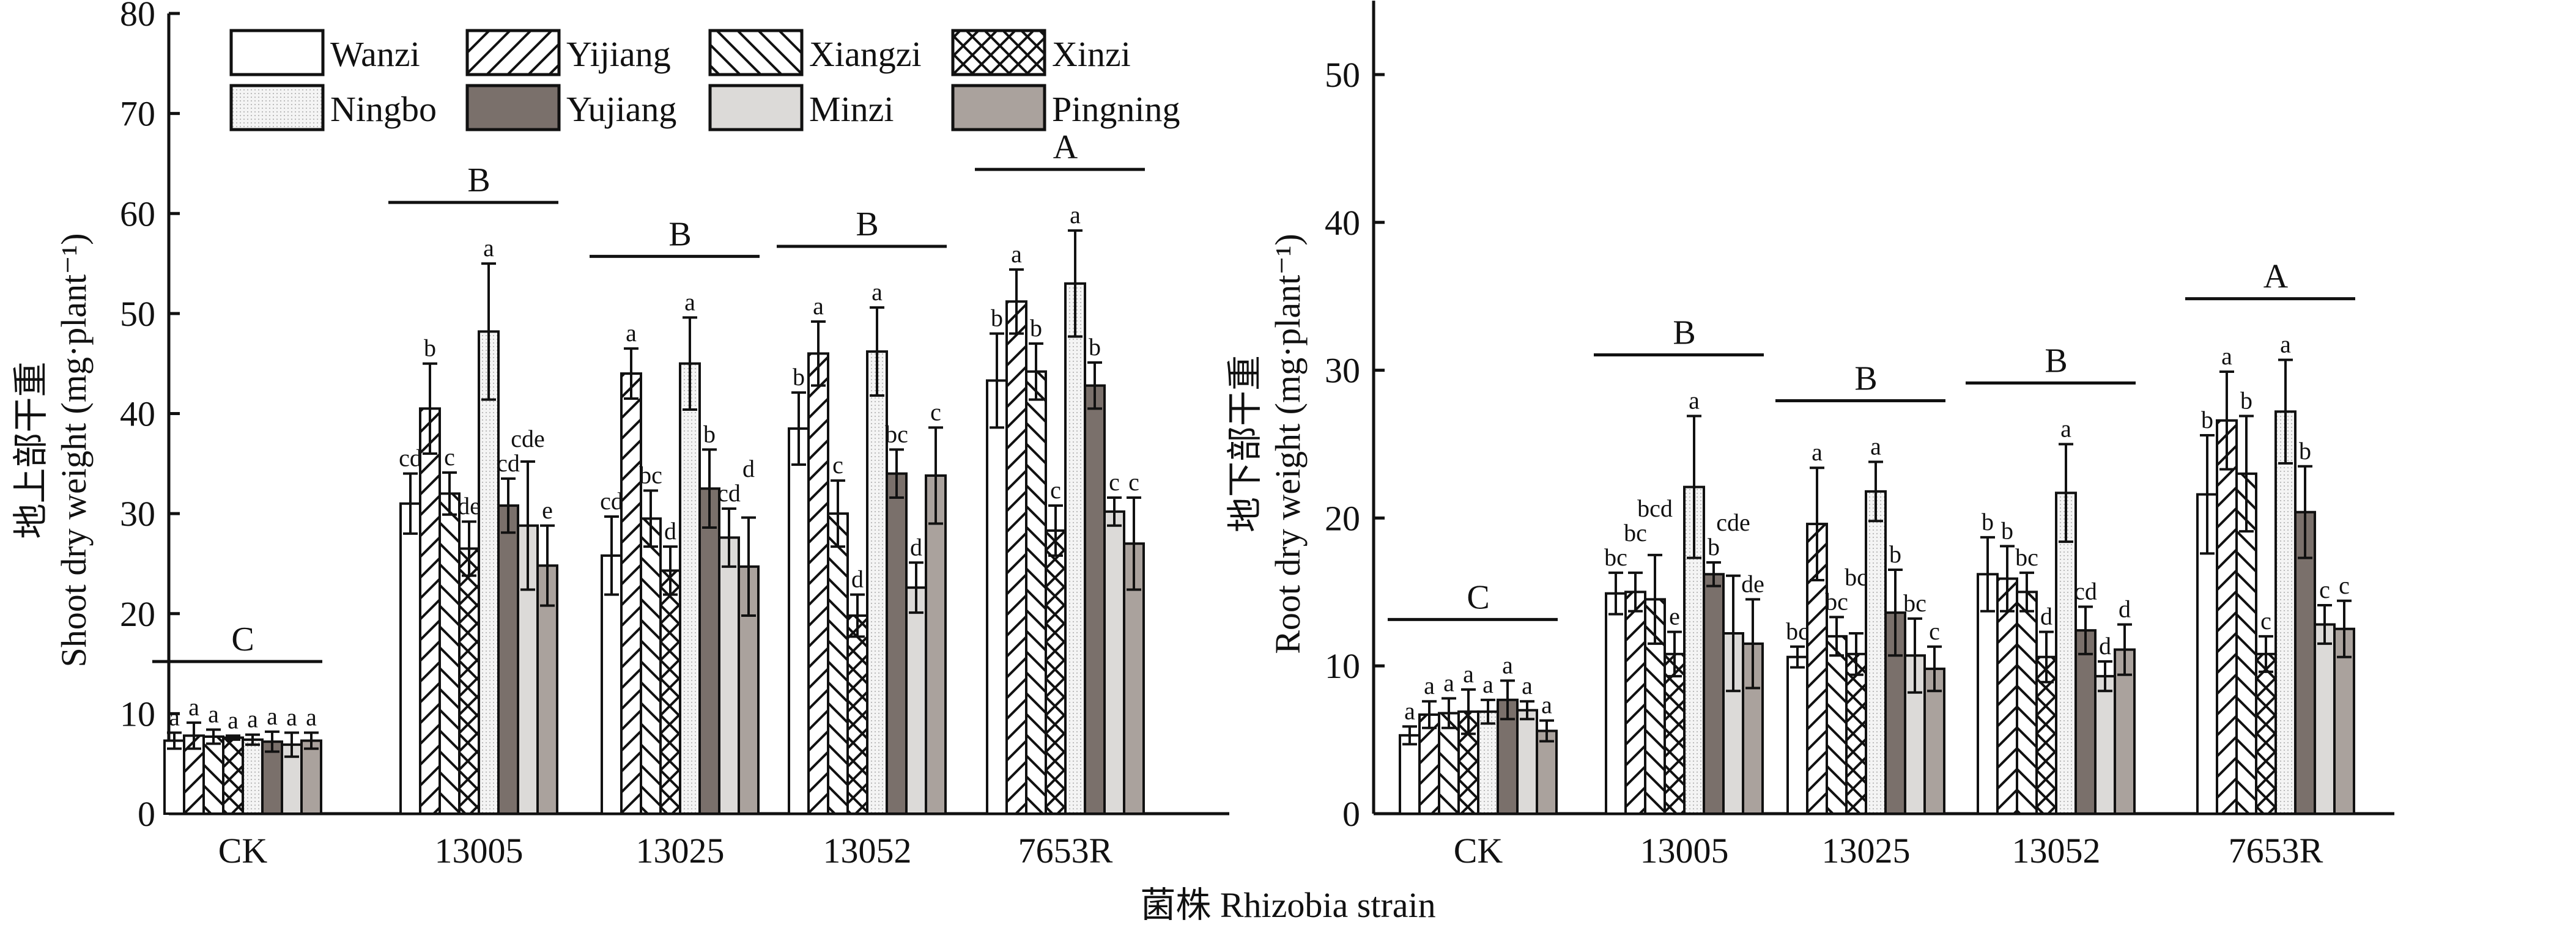  Describe the element at coordinates (528, 438) in the screenshot. I see `significance-letter: cde` at that location.